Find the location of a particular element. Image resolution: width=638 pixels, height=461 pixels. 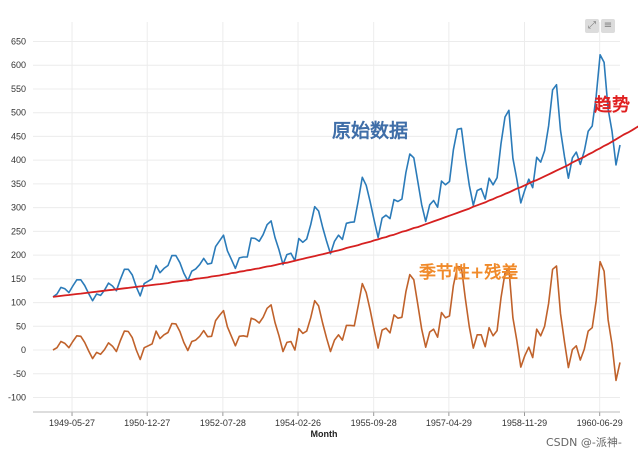

x-tick-label: 1954-02-26 is located at coordinates (298, 423).